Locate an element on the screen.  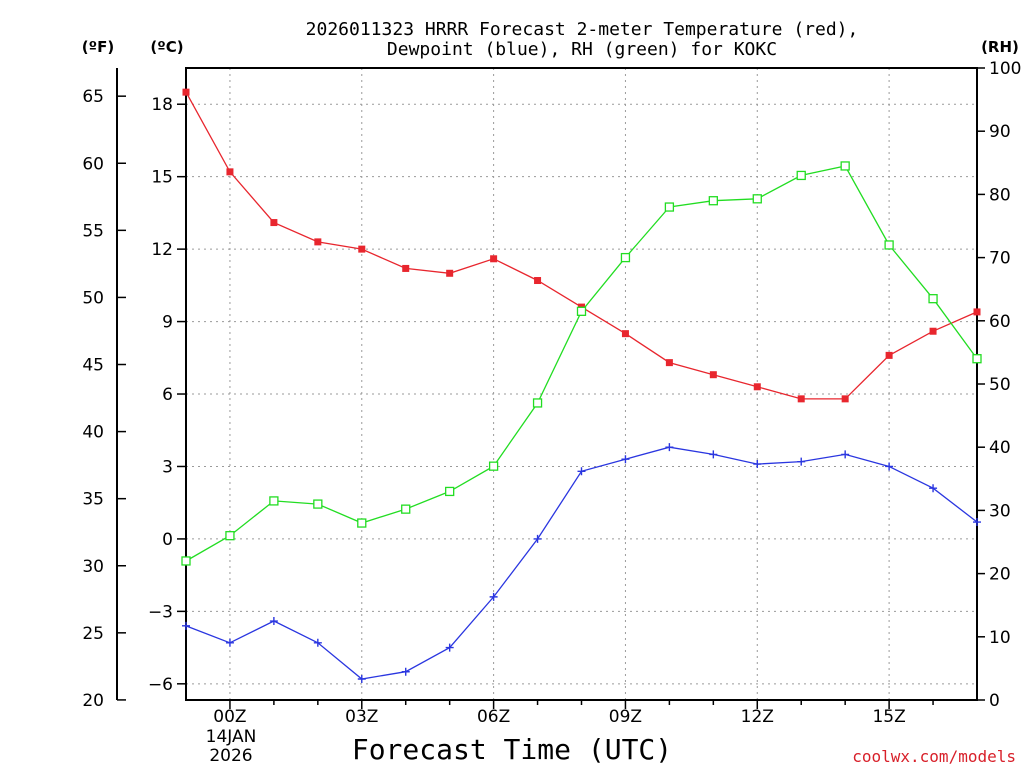
rh-tick-label: 10 is located at coordinates (1000, 638).